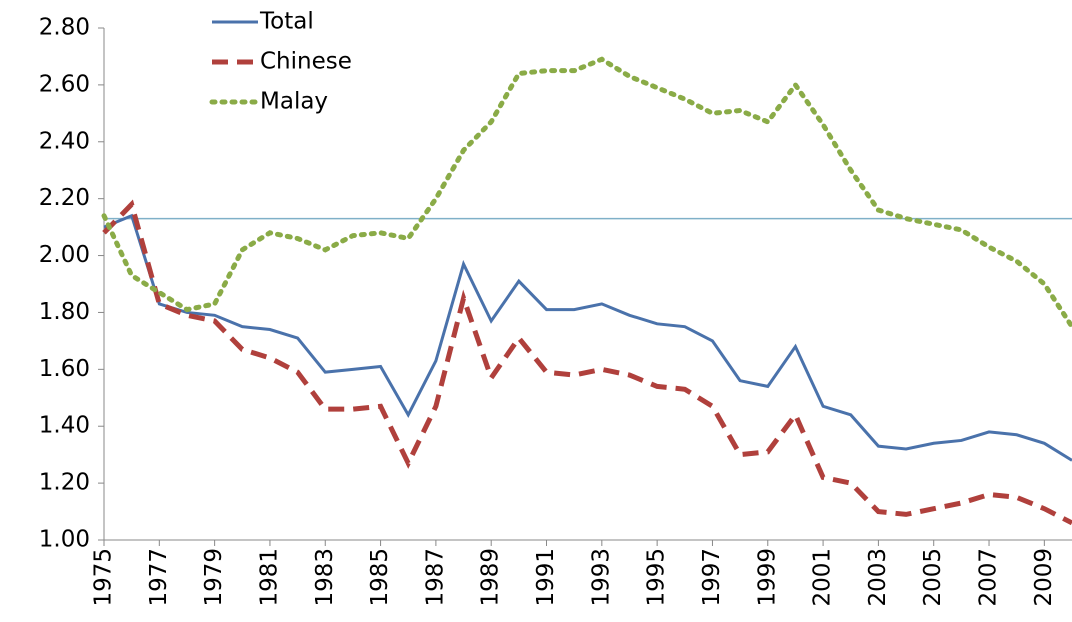  What do you see at coordinates (64, 255) in the screenshot?
I see `y-tick-label: 2.00` at bounding box center [64, 255].